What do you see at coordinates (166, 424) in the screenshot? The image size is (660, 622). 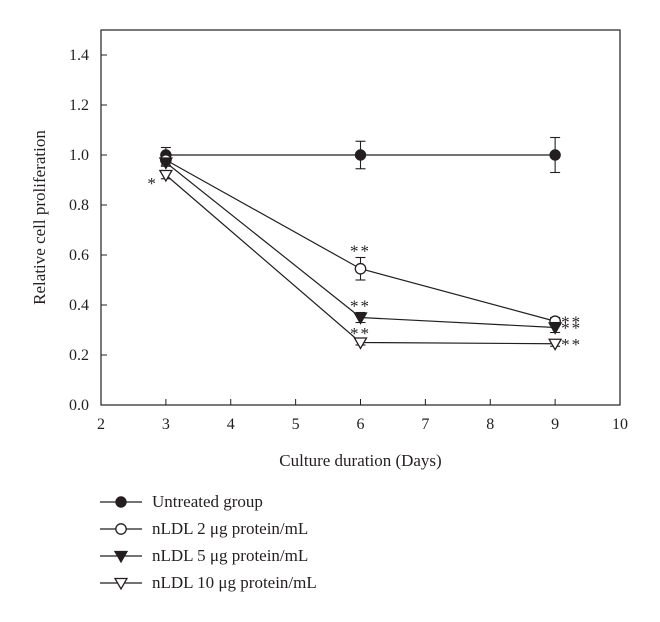 I see `x-tick-label: 3` at bounding box center [166, 424].